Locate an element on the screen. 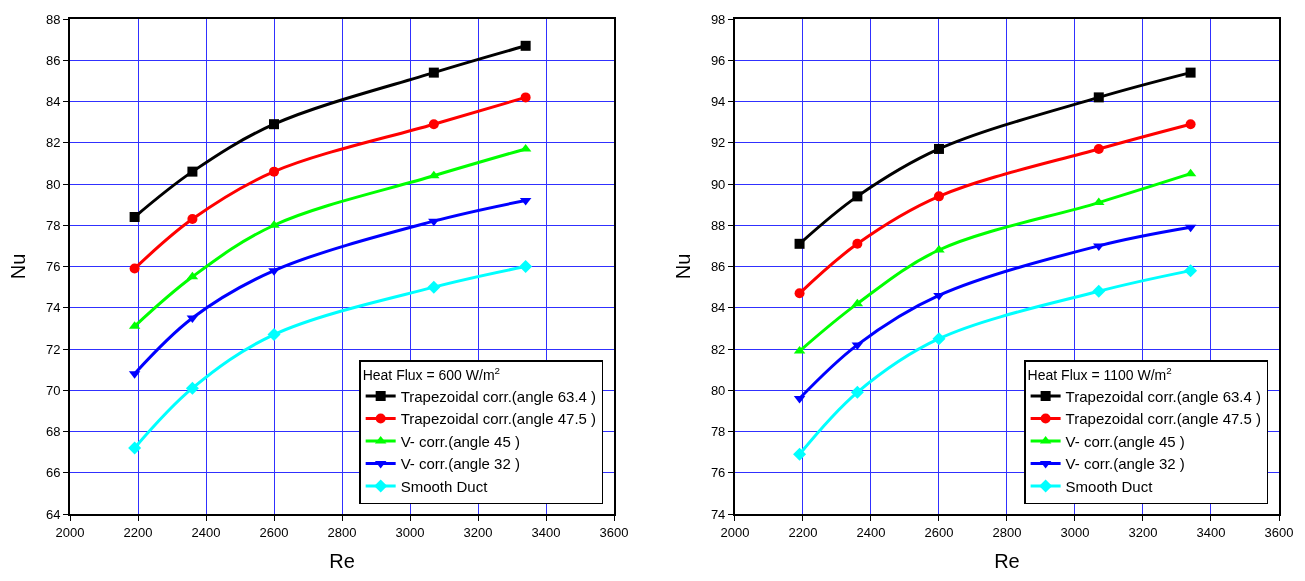  y-tick-label: 98 is located at coordinates (718, 19).